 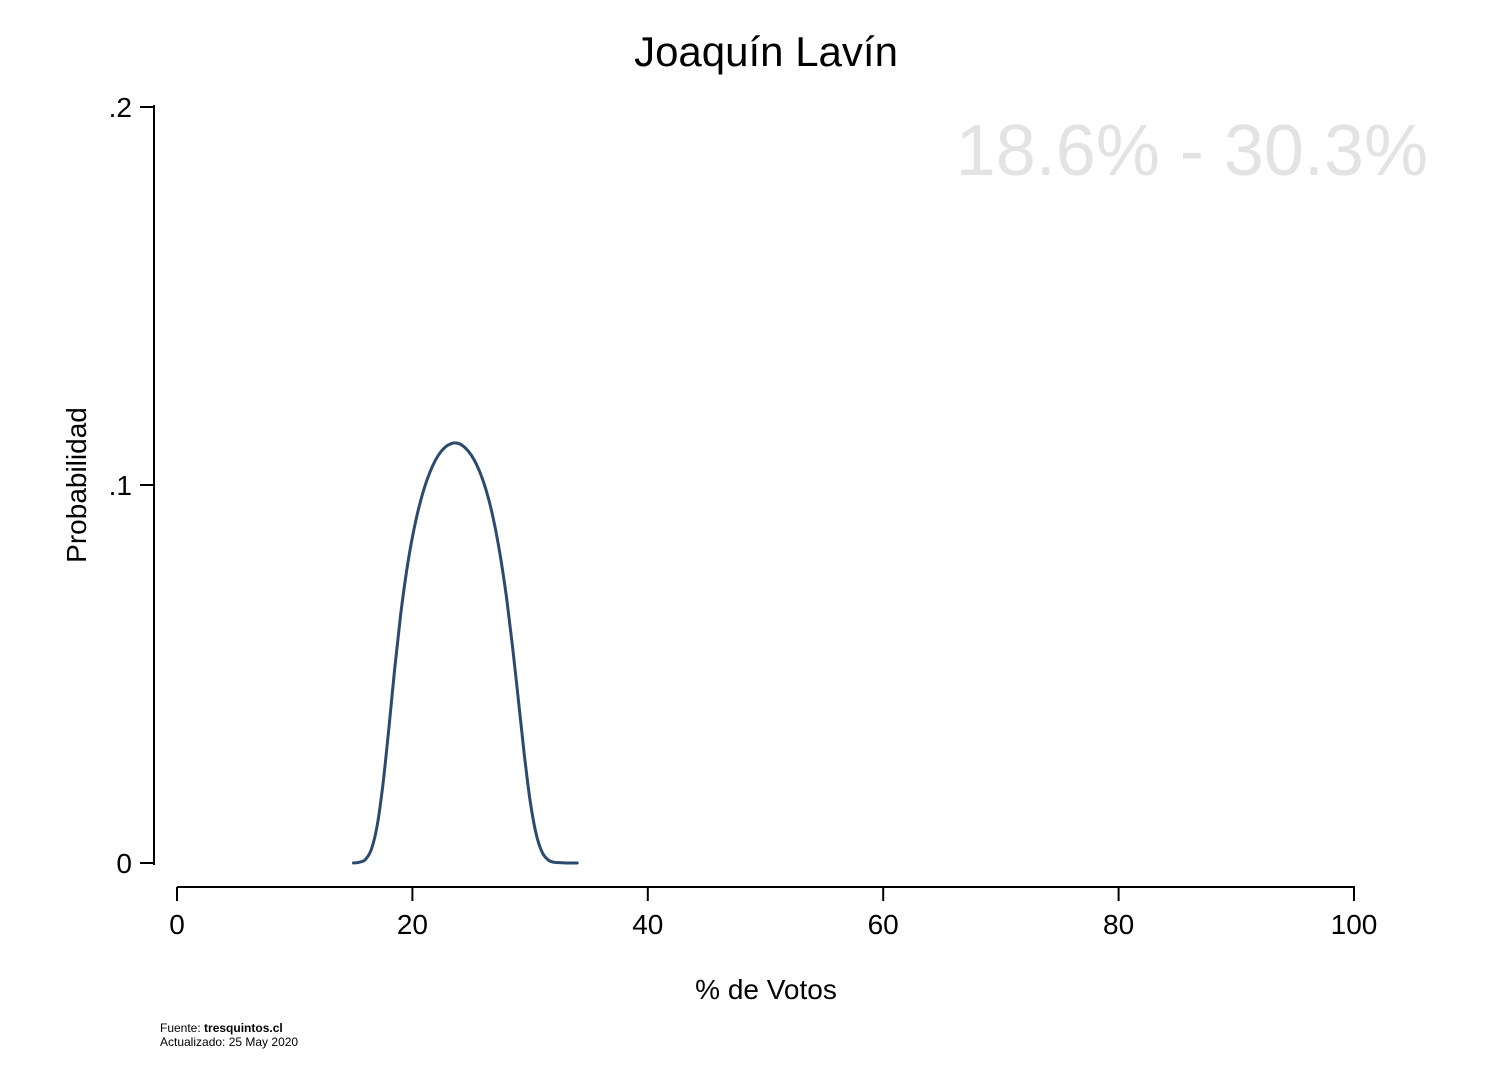 I want to click on x-tick-label: 20, so click(x=412, y=924).